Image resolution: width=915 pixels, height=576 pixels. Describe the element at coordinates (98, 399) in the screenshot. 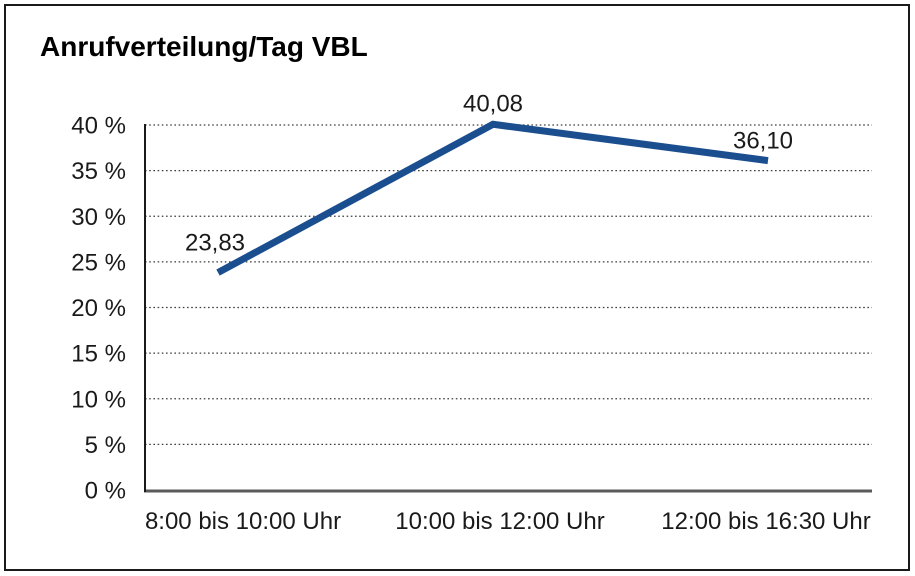

I see `y-tick-label: 10 %` at that location.